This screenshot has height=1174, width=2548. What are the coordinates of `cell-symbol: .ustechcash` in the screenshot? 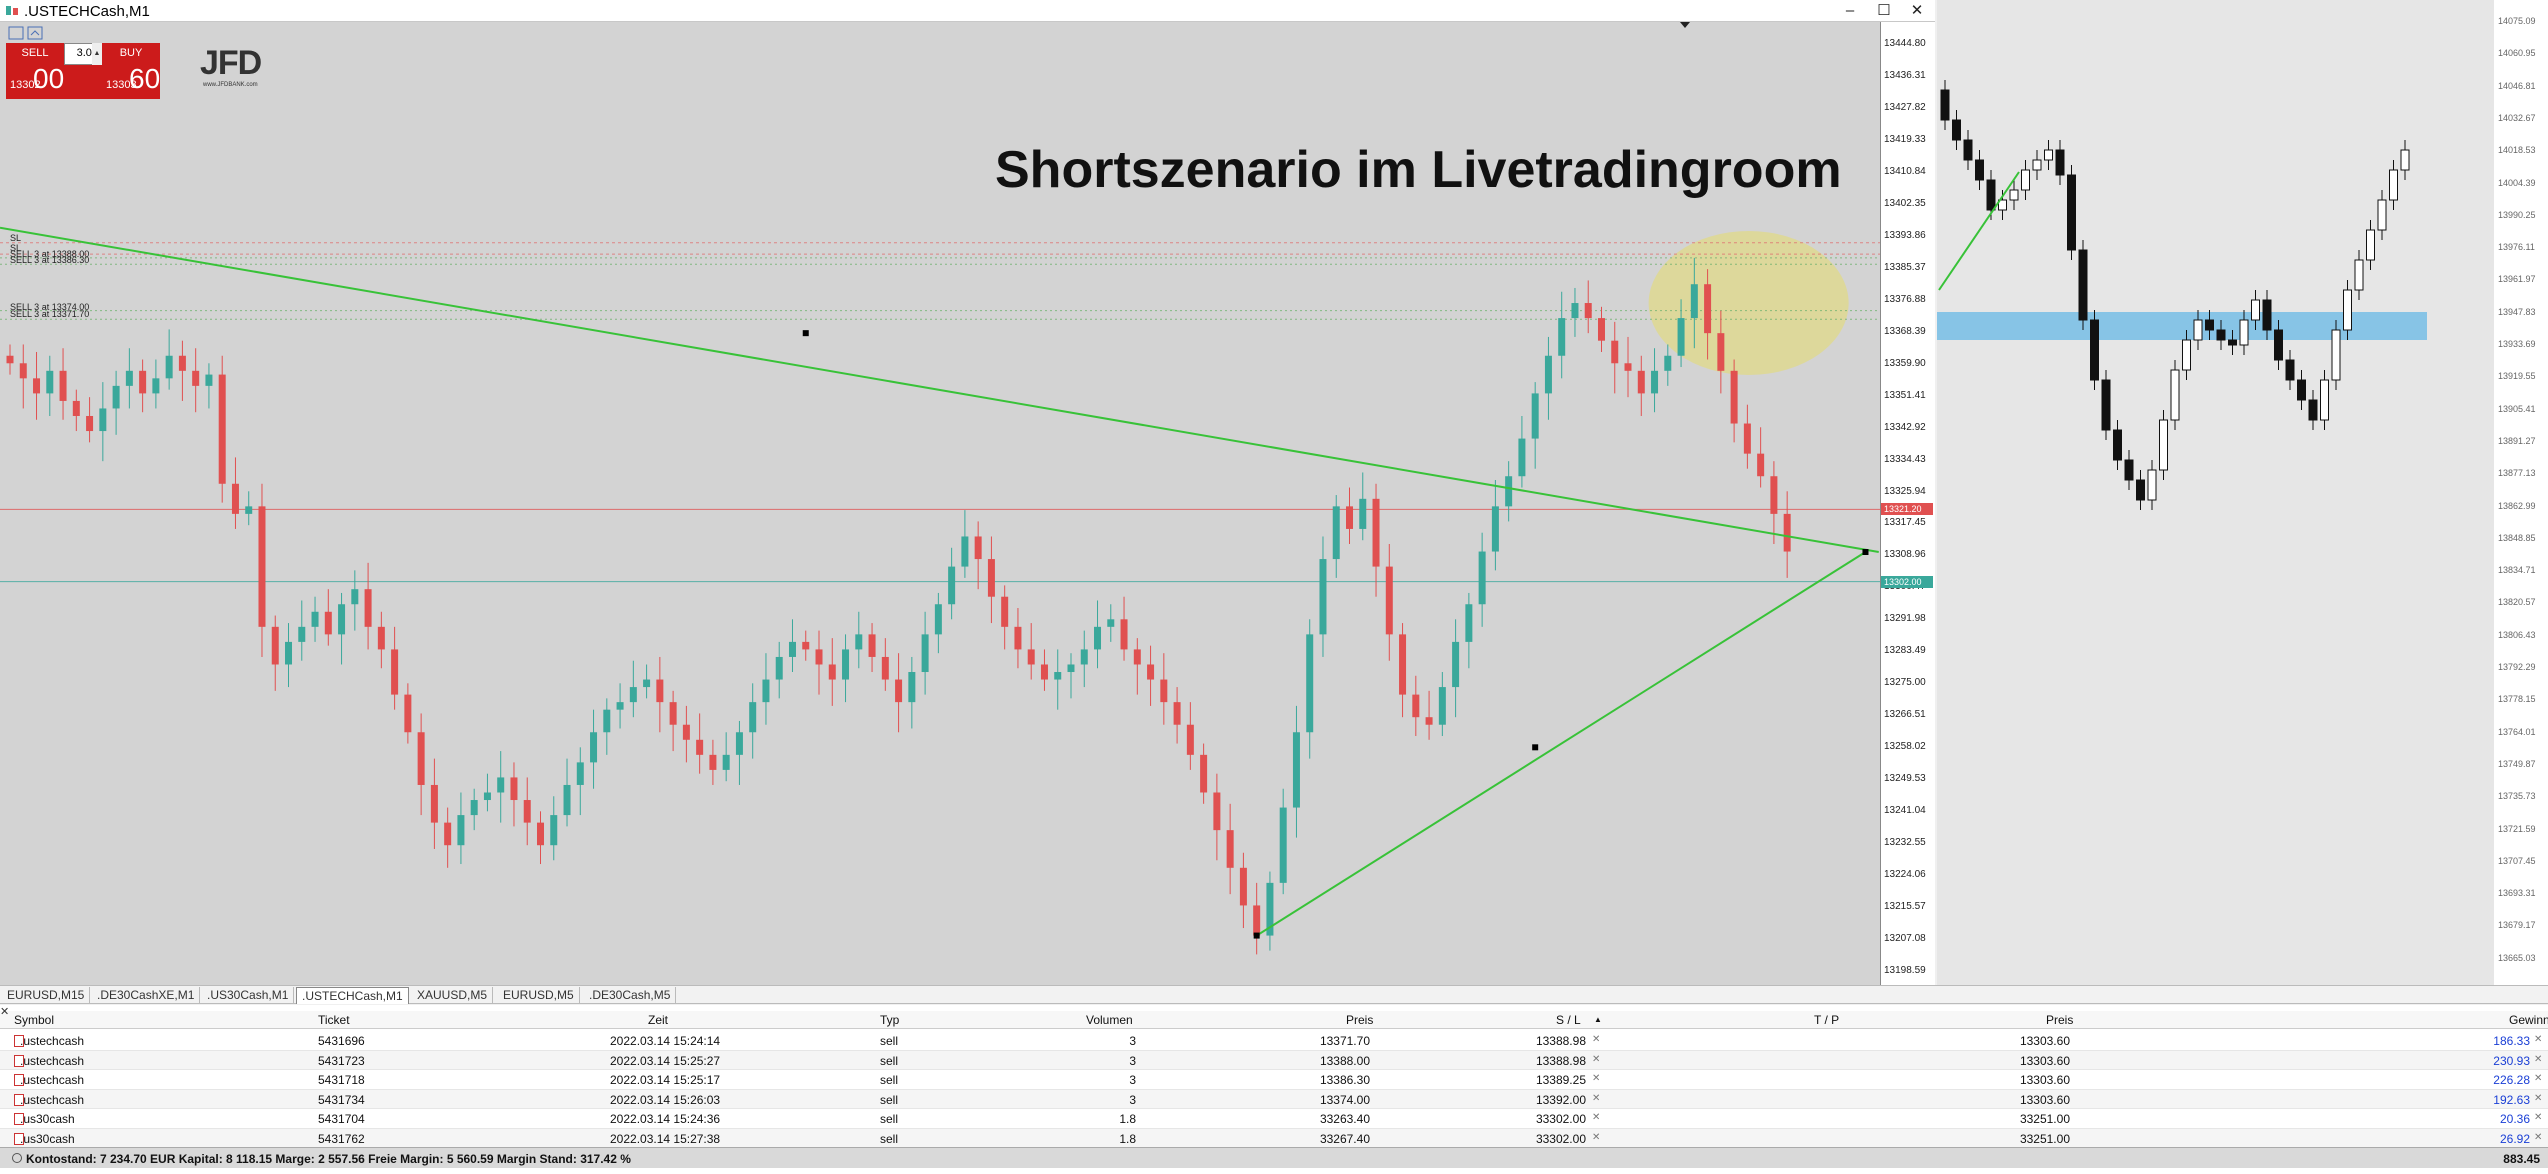 It's located at (52, 1080).